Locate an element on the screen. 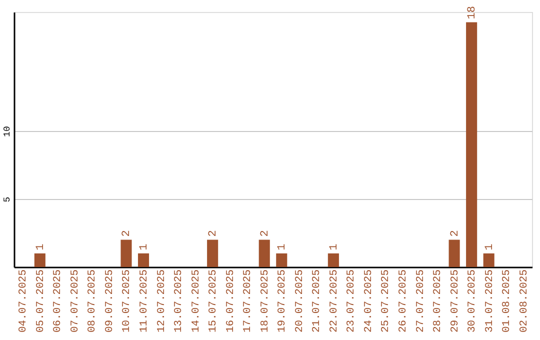  x-tick-label: 24.07.2025 is located at coordinates (368, 301).